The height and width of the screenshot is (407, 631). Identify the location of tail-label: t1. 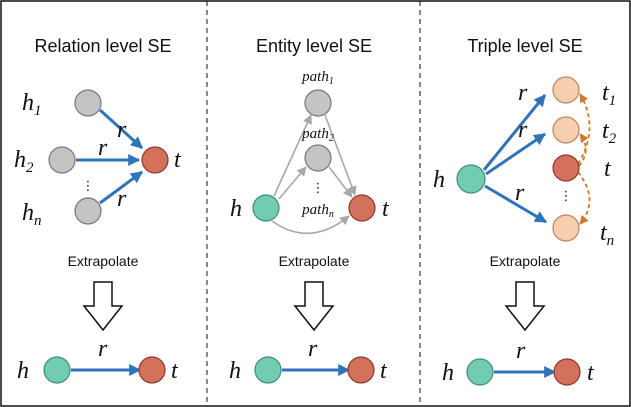
(609, 94).